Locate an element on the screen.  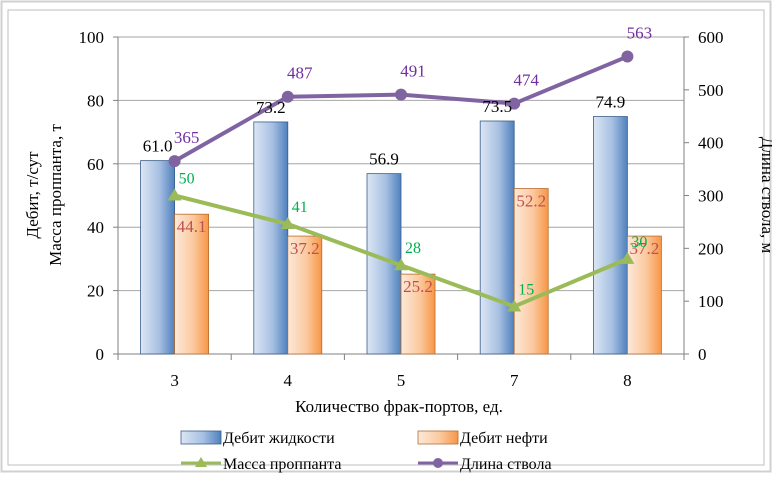
y-tick-label-left: 40 is located at coordinates (95, 227).